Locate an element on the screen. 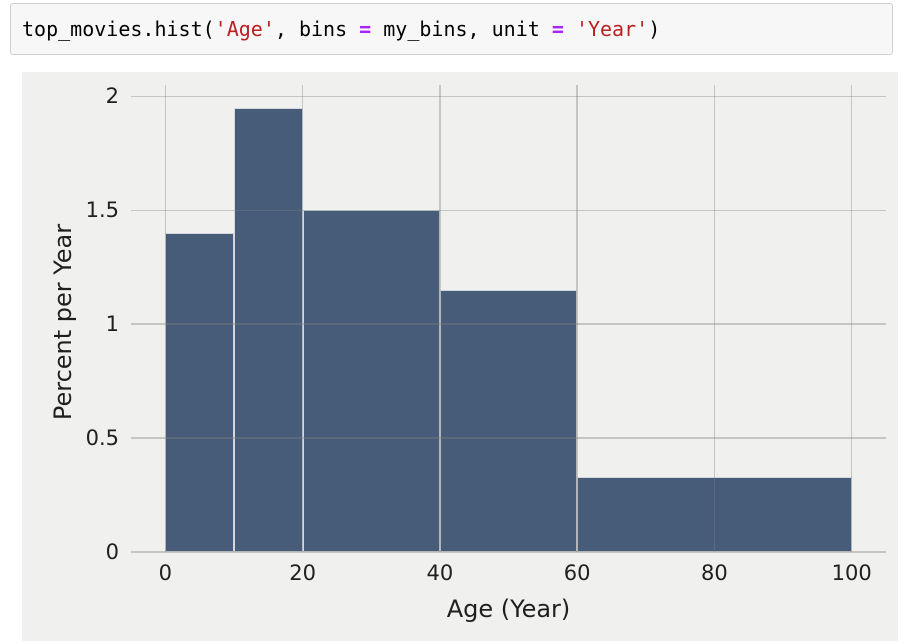  x-tick-label: 20 is located at coordinates (302, 573).